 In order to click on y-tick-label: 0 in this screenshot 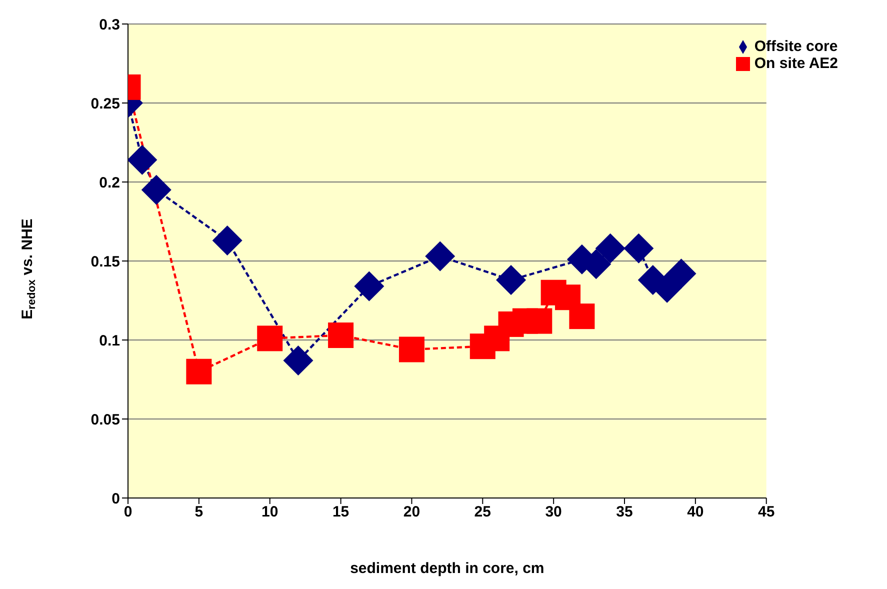, I will do `click(116, 499)`.